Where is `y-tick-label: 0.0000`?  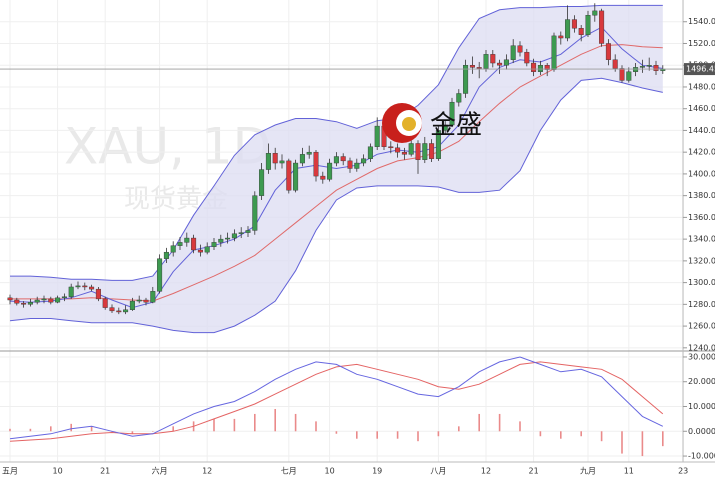
y-tick-label: 0.0000 is located at coordinates (701, 431).